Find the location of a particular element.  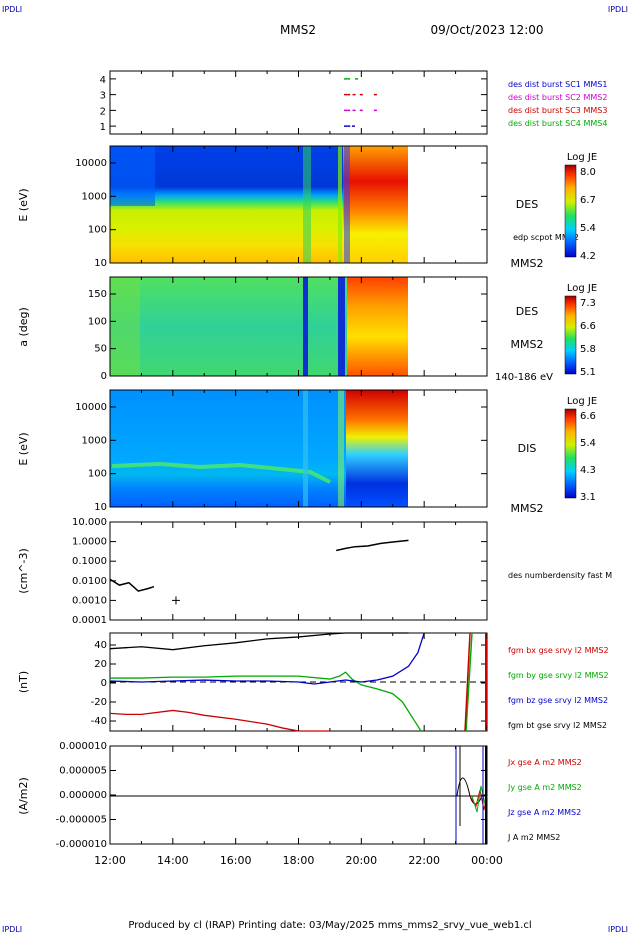

des-pitch-energy-range: 140-186 eV is located at coordinates (524, 377).